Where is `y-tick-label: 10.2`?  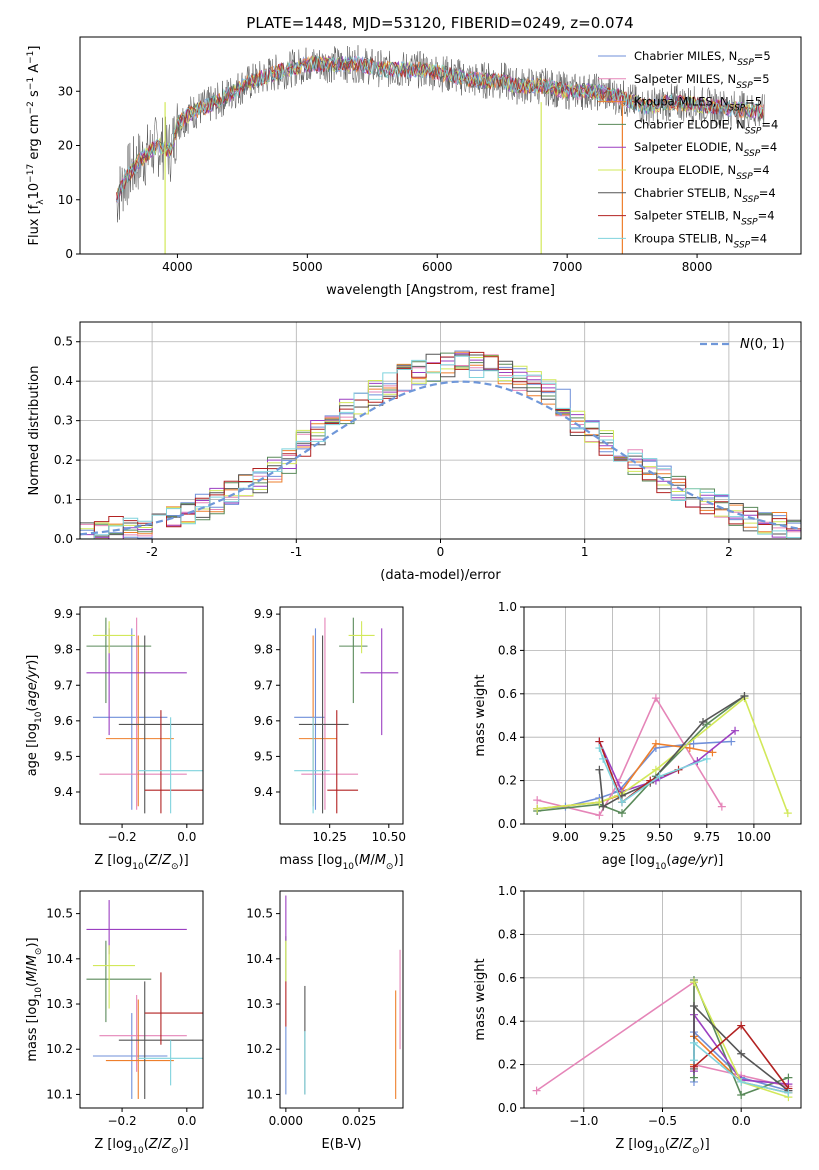
y-tick-label: 10.2 is located at coordinates (59, 1049).